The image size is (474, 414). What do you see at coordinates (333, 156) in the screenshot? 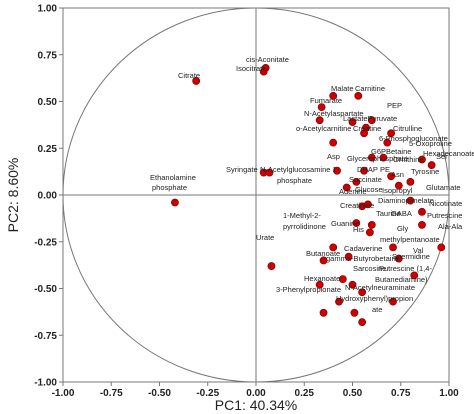
I see `point-label-asp: Asp` at bounding box center [333, 156].